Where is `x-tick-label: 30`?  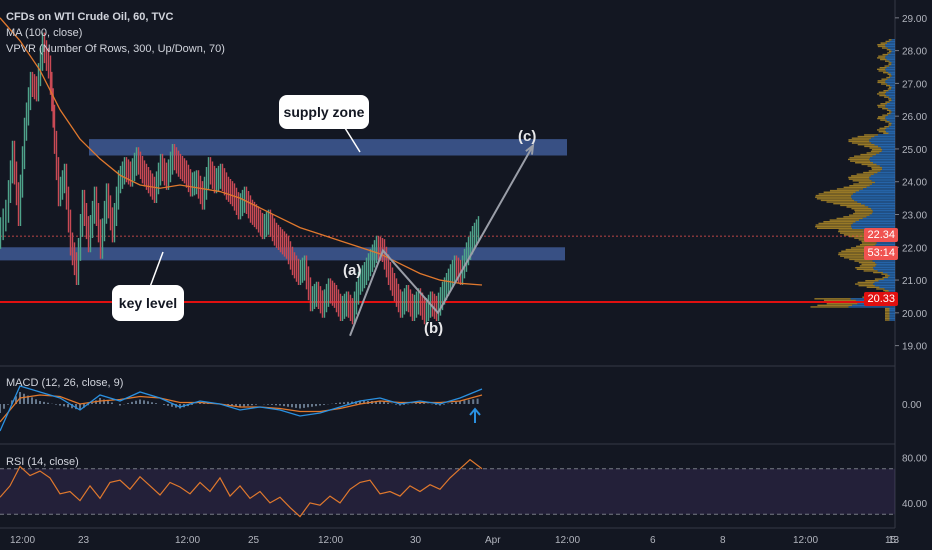
x-tick-label: 30 is located at coordinates (416, 540).